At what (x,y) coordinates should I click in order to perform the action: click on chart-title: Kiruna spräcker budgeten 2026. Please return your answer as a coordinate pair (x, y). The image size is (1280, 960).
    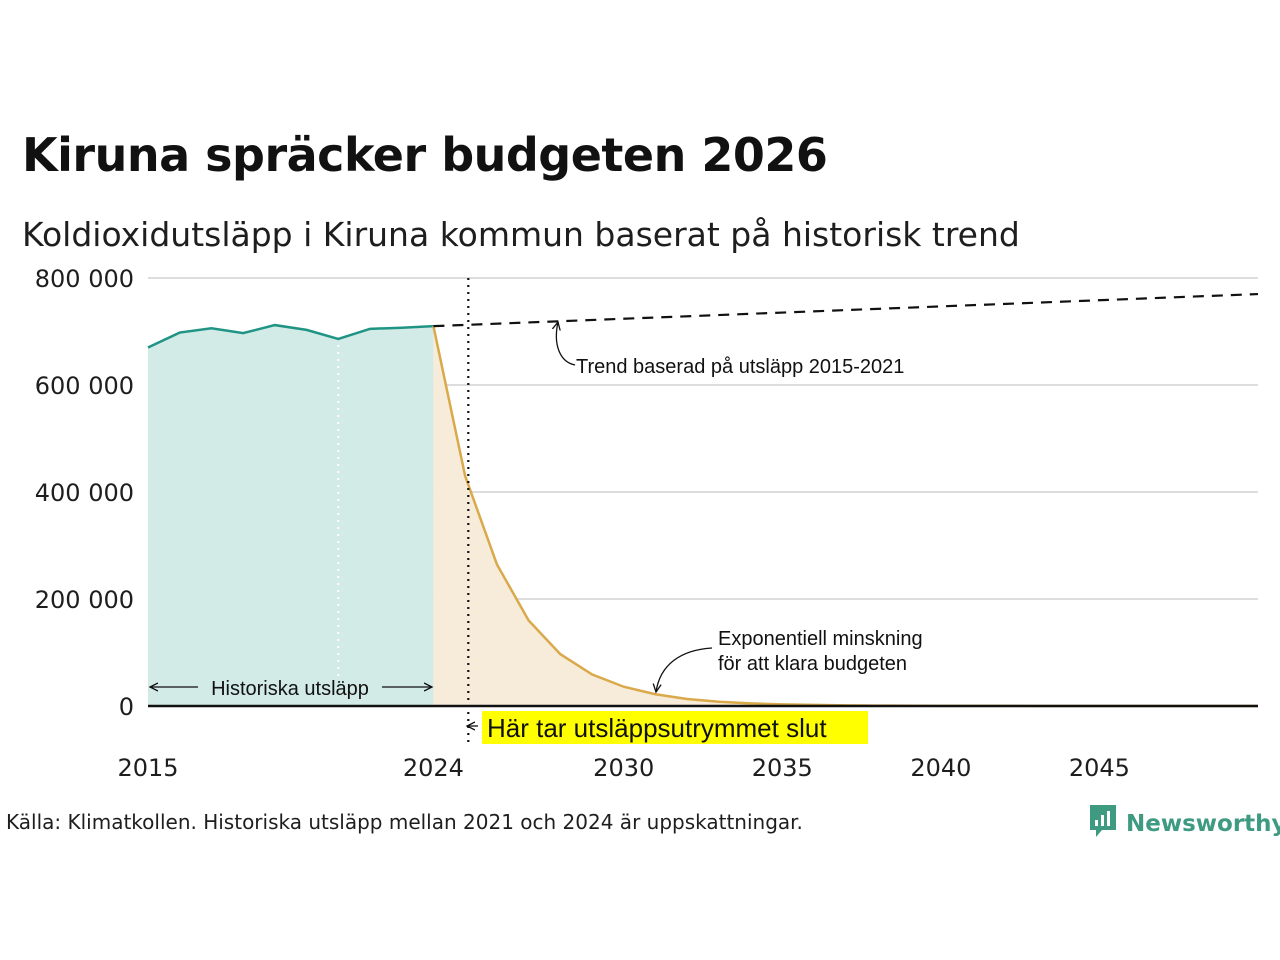
    Looking at the image, I should click on (425, 155).